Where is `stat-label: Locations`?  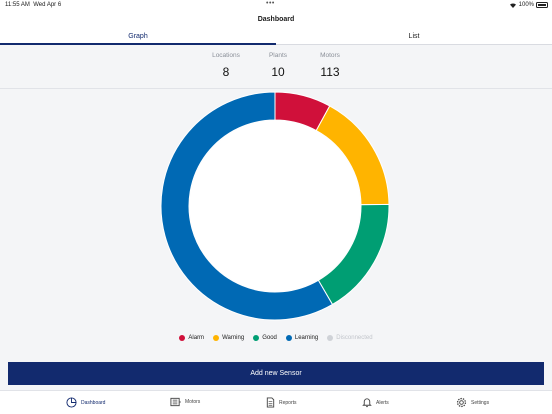 stat-label: Locations is located at coordinates (226, 55).